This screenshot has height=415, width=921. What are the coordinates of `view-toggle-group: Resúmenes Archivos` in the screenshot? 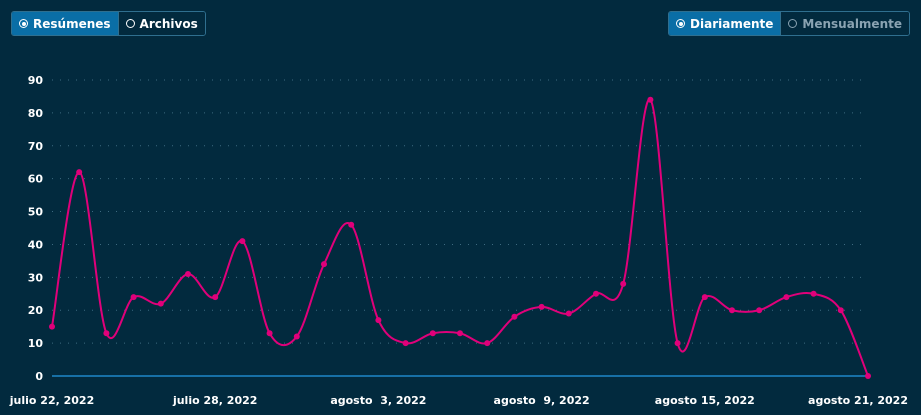 It's located at (108, 23).